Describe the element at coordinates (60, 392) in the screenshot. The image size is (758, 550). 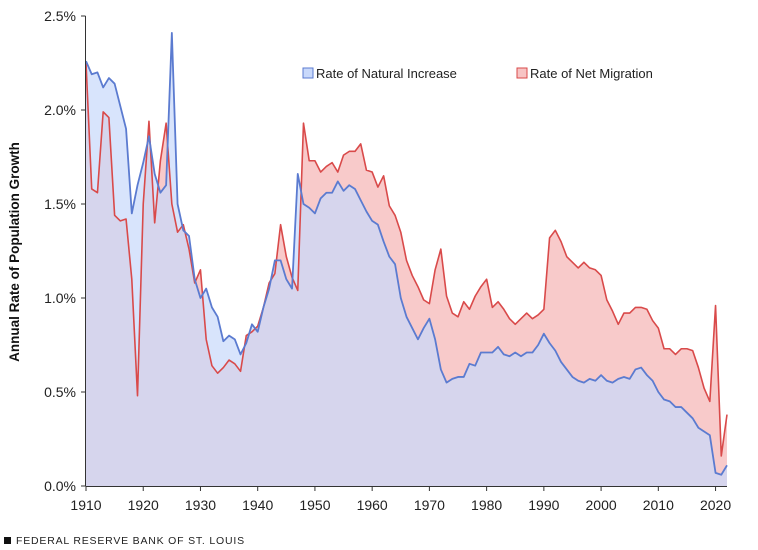
I see `y-tick-label: 0.5%` at that location.